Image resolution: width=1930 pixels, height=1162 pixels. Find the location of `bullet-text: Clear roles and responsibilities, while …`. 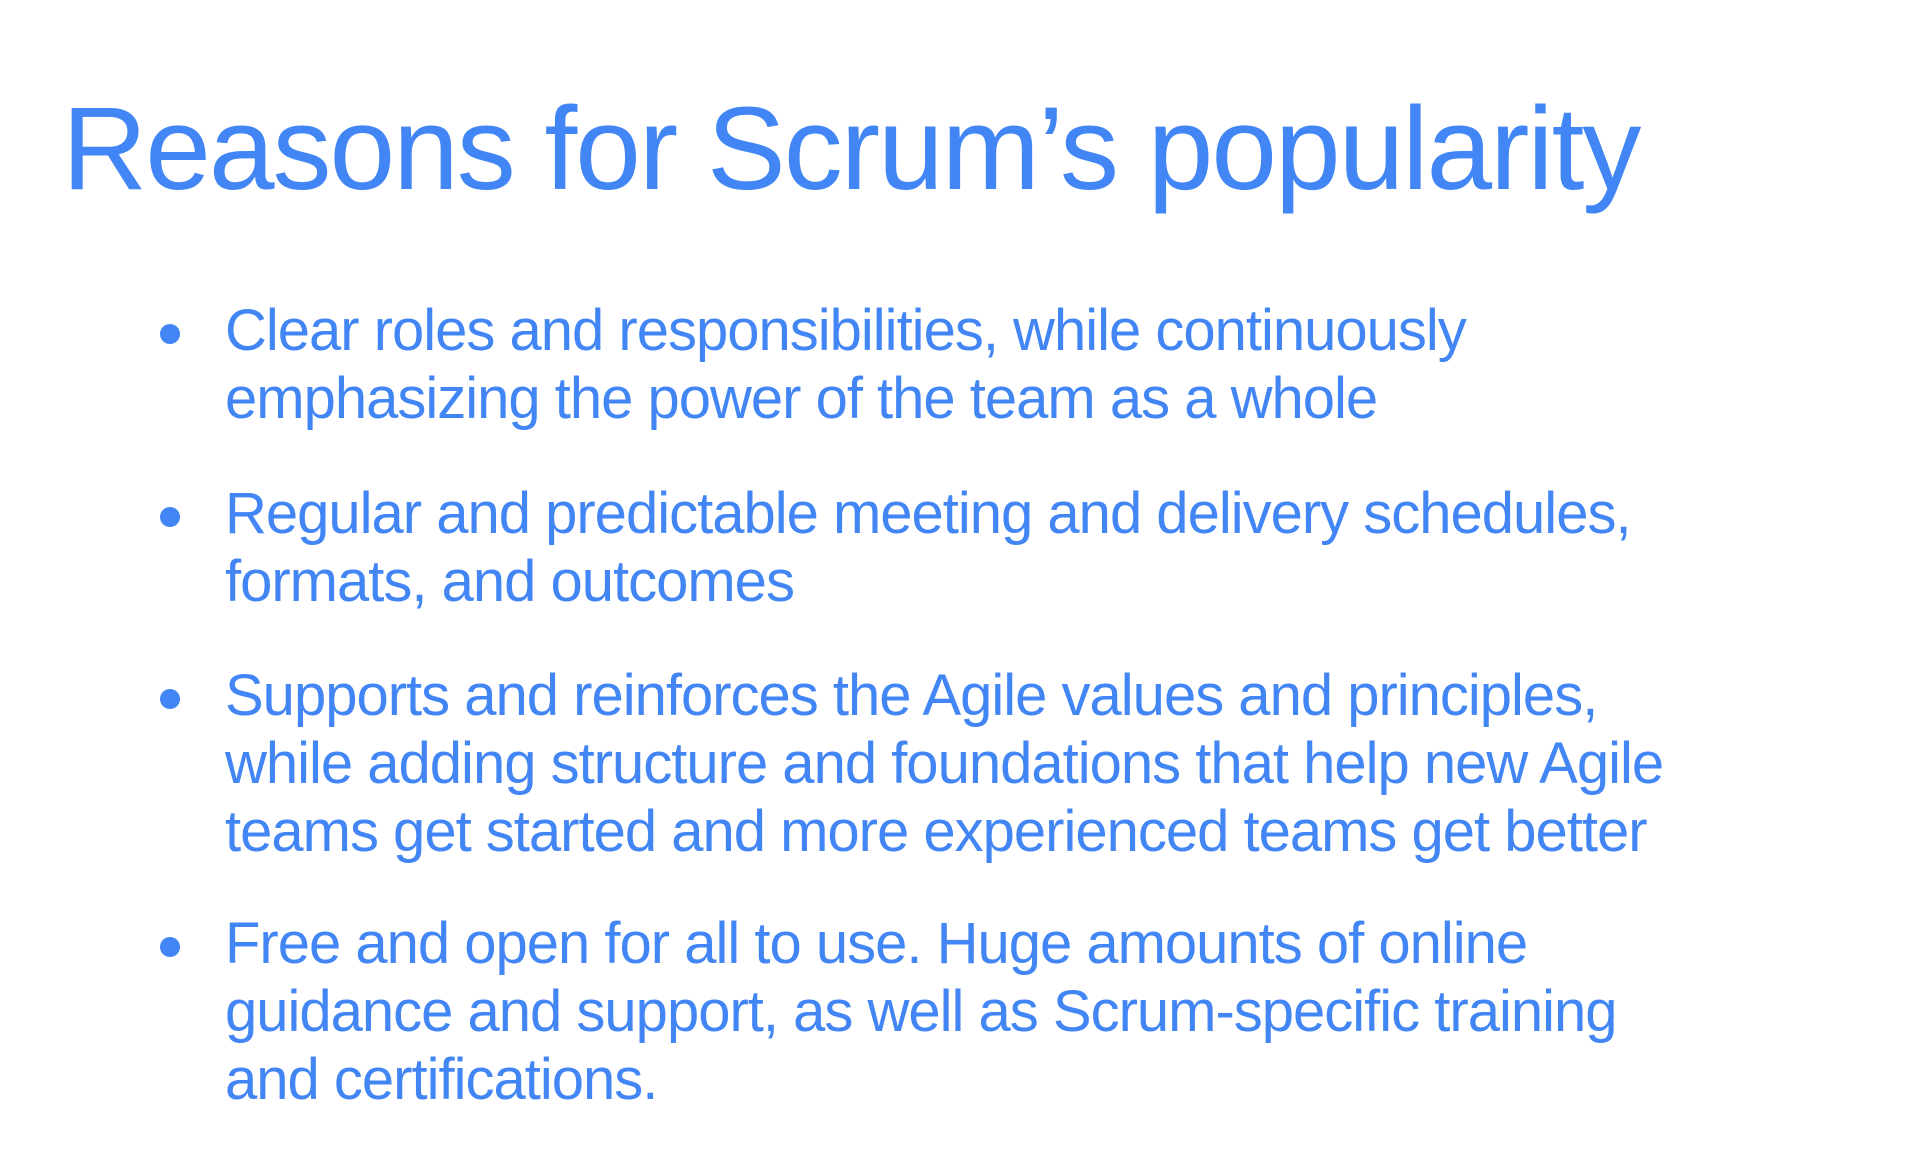

bullet-text: Clear roles and responsibilities, while … is located at coordinates (846, 364).